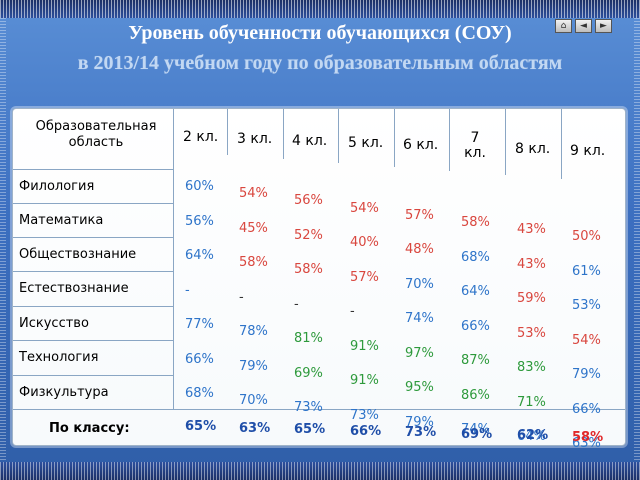 This screenshot has width=640, height=480. What do you see at coordinates (366, 431) in the screenshot?
I see `total-cell-value: 66%` at bounding box center [366, 431].